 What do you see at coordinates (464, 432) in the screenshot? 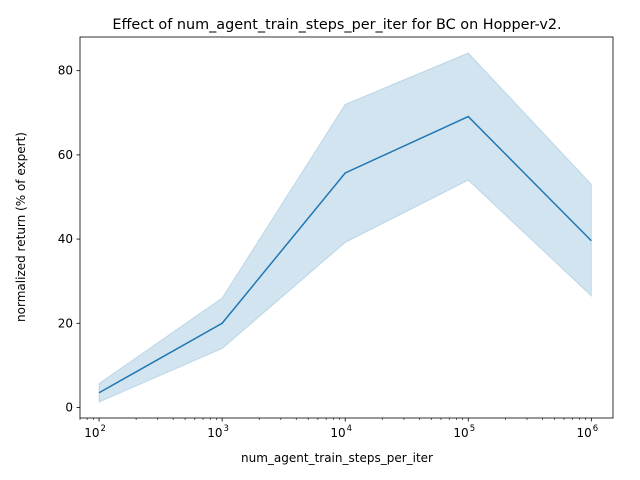
I see `x-tick-label: 10⁵` at bounding box center [464, 432].